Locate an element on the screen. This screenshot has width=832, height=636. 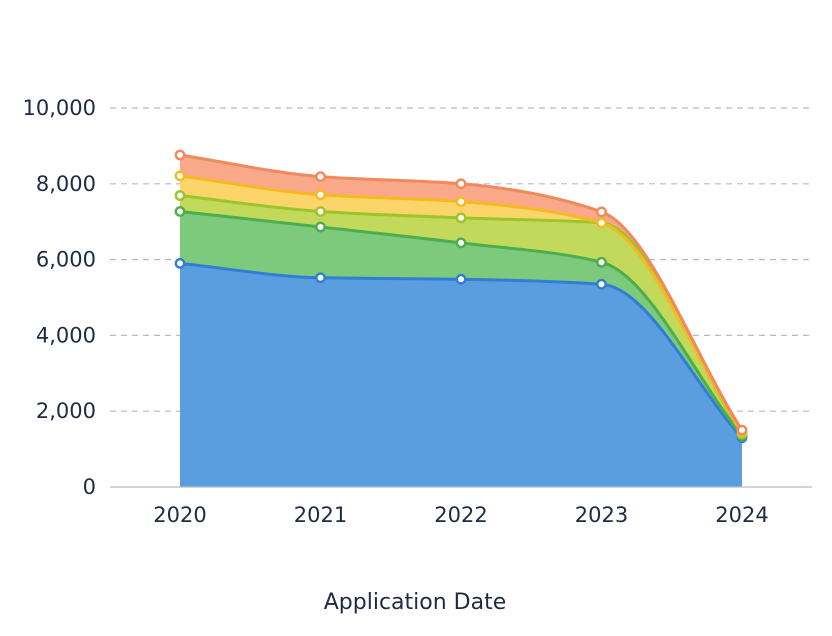
y-tick-label: 0 is located at coordinates (89, 487).